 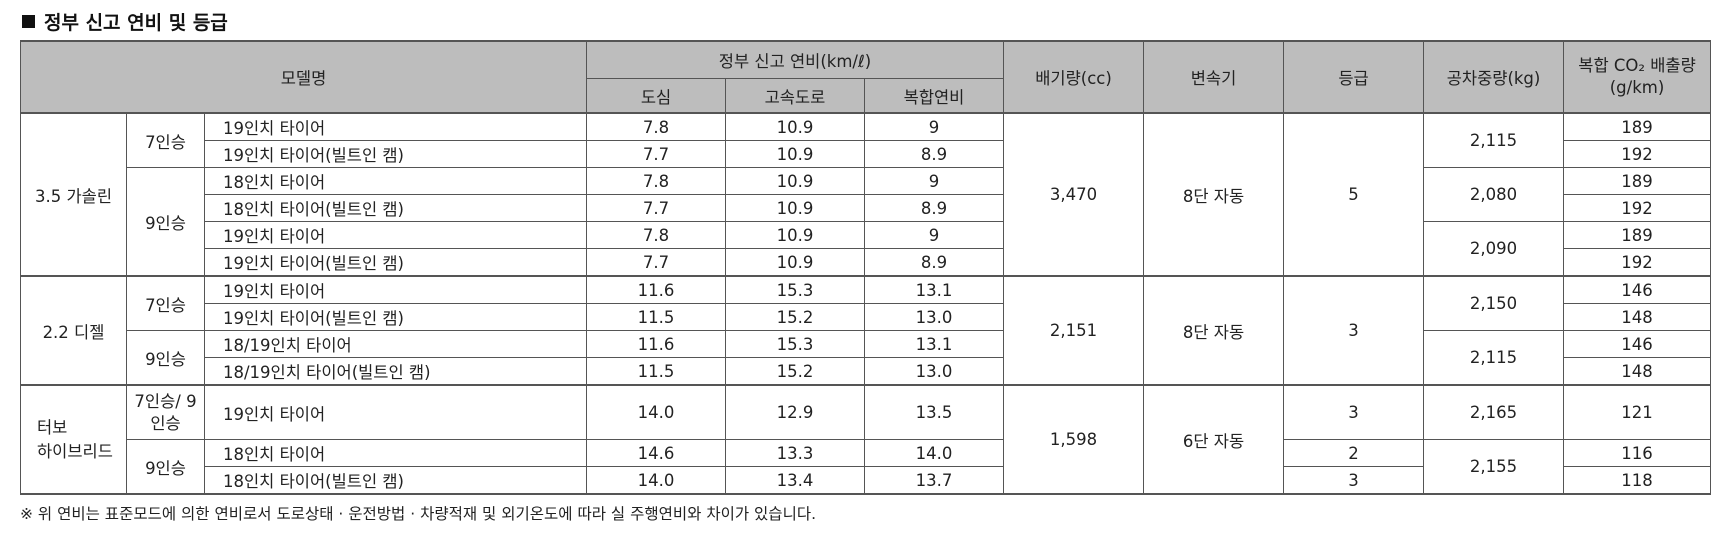 I want to click on city-cell: 14.6, so click(x=656, y=453).